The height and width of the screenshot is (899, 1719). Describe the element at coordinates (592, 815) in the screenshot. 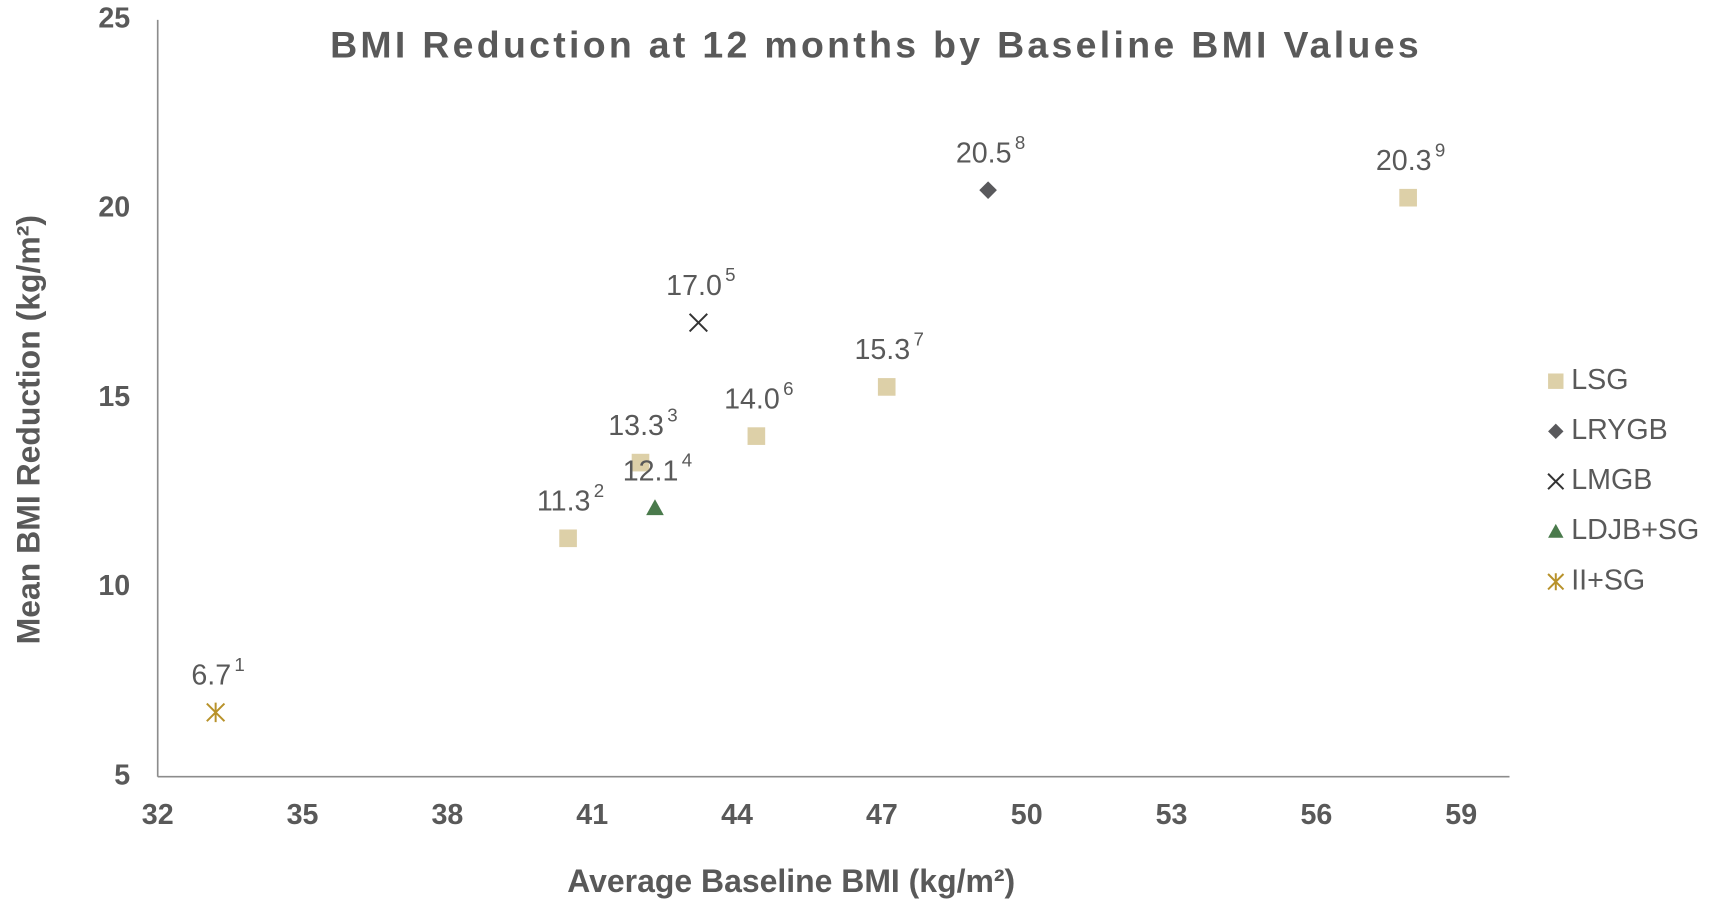

I see `x-tick-label: 41` at that location.